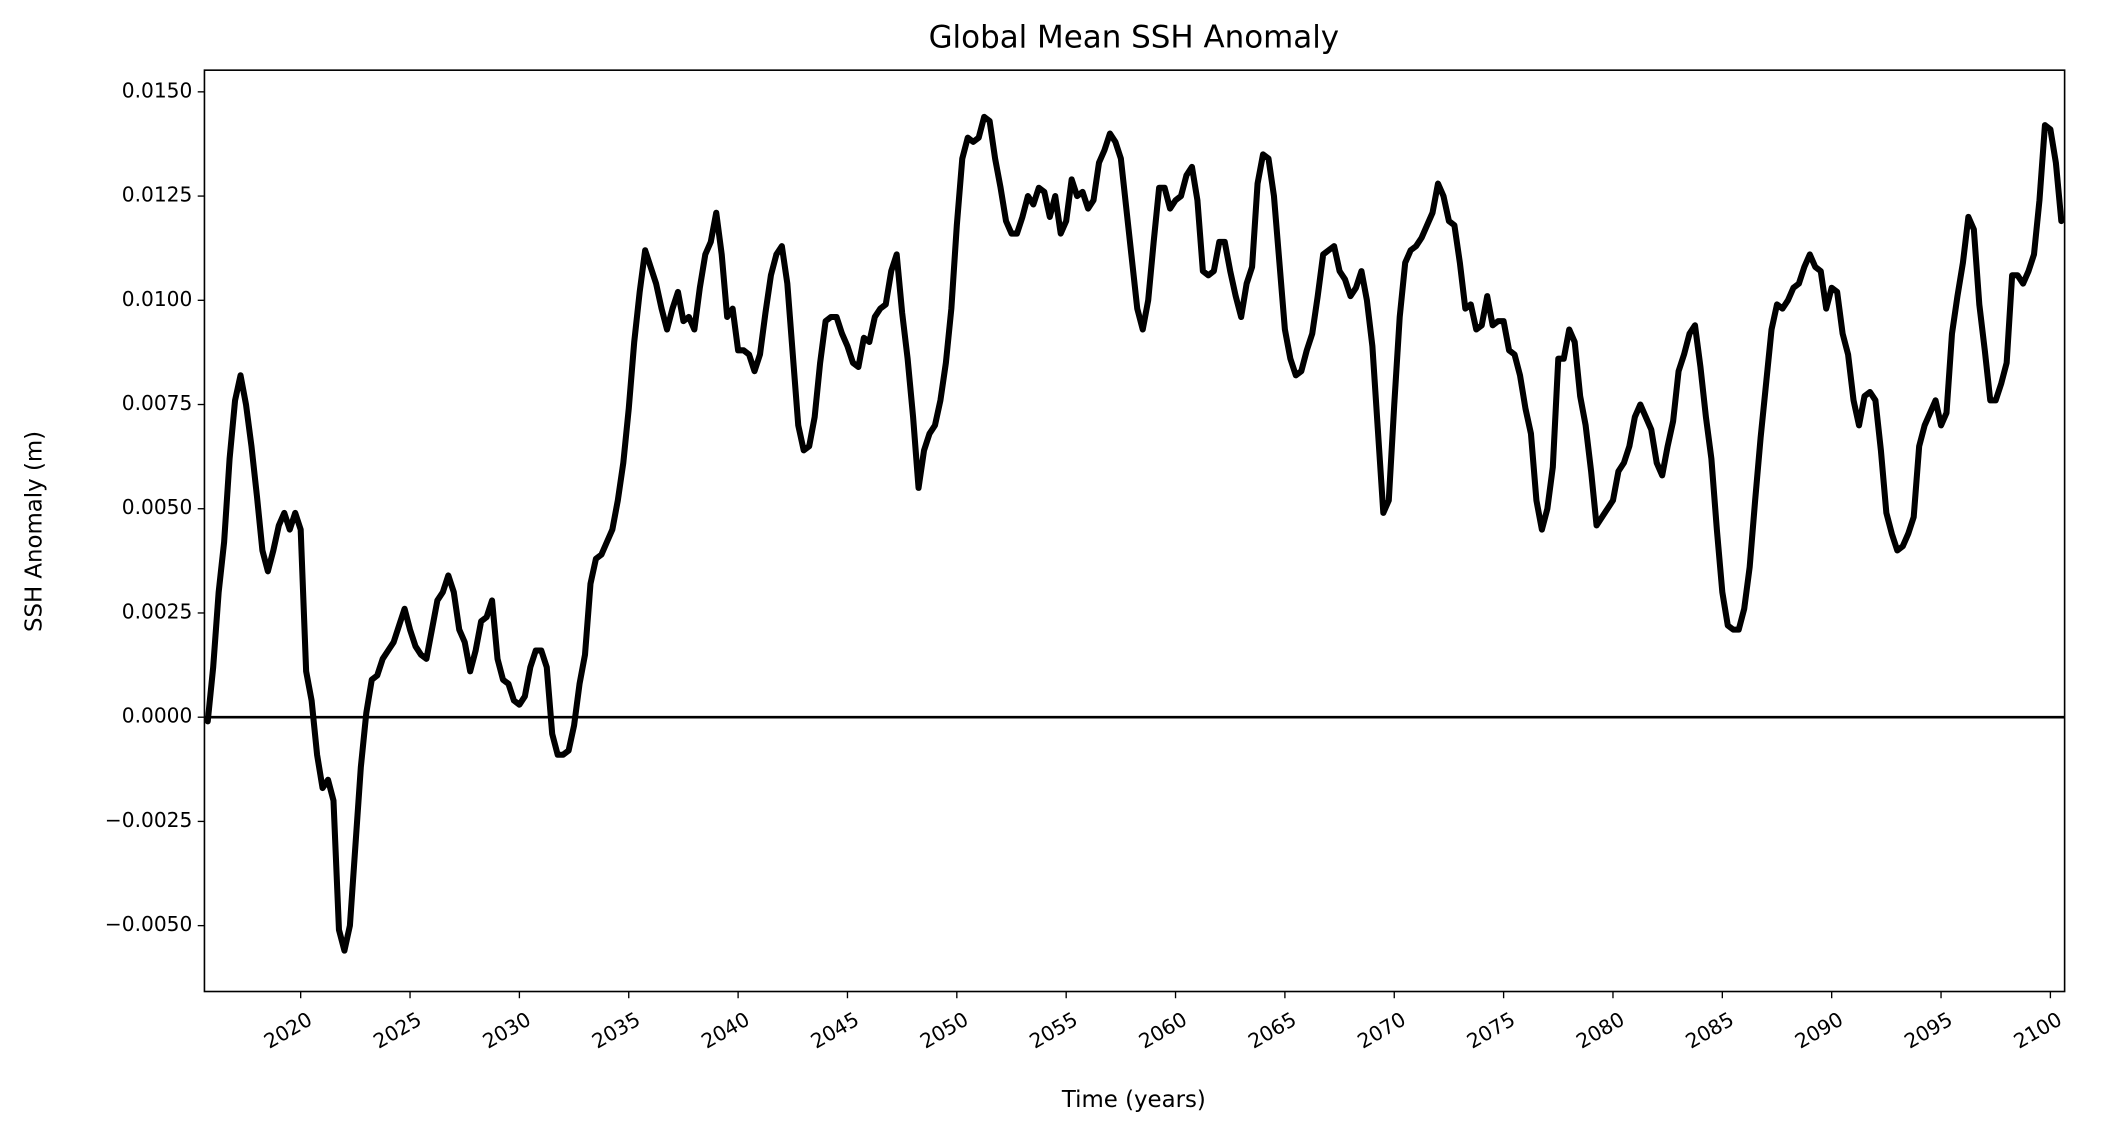  What do you see at coordinates (1133, 1100) in the screenshot?
I see `x-axis-label: Time (years)` at bounding box center [1133, 1100].